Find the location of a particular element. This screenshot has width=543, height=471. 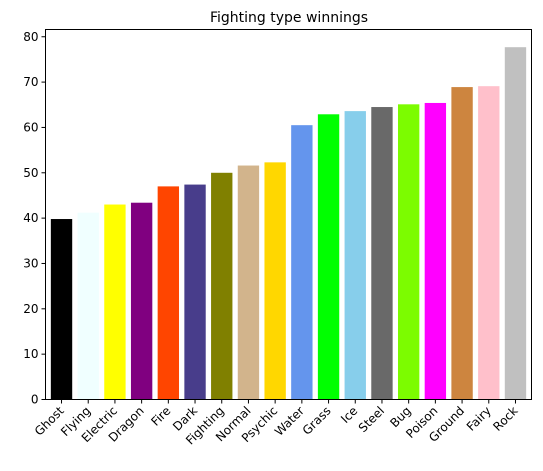

bar-ground is located at coordinates (462, 243).